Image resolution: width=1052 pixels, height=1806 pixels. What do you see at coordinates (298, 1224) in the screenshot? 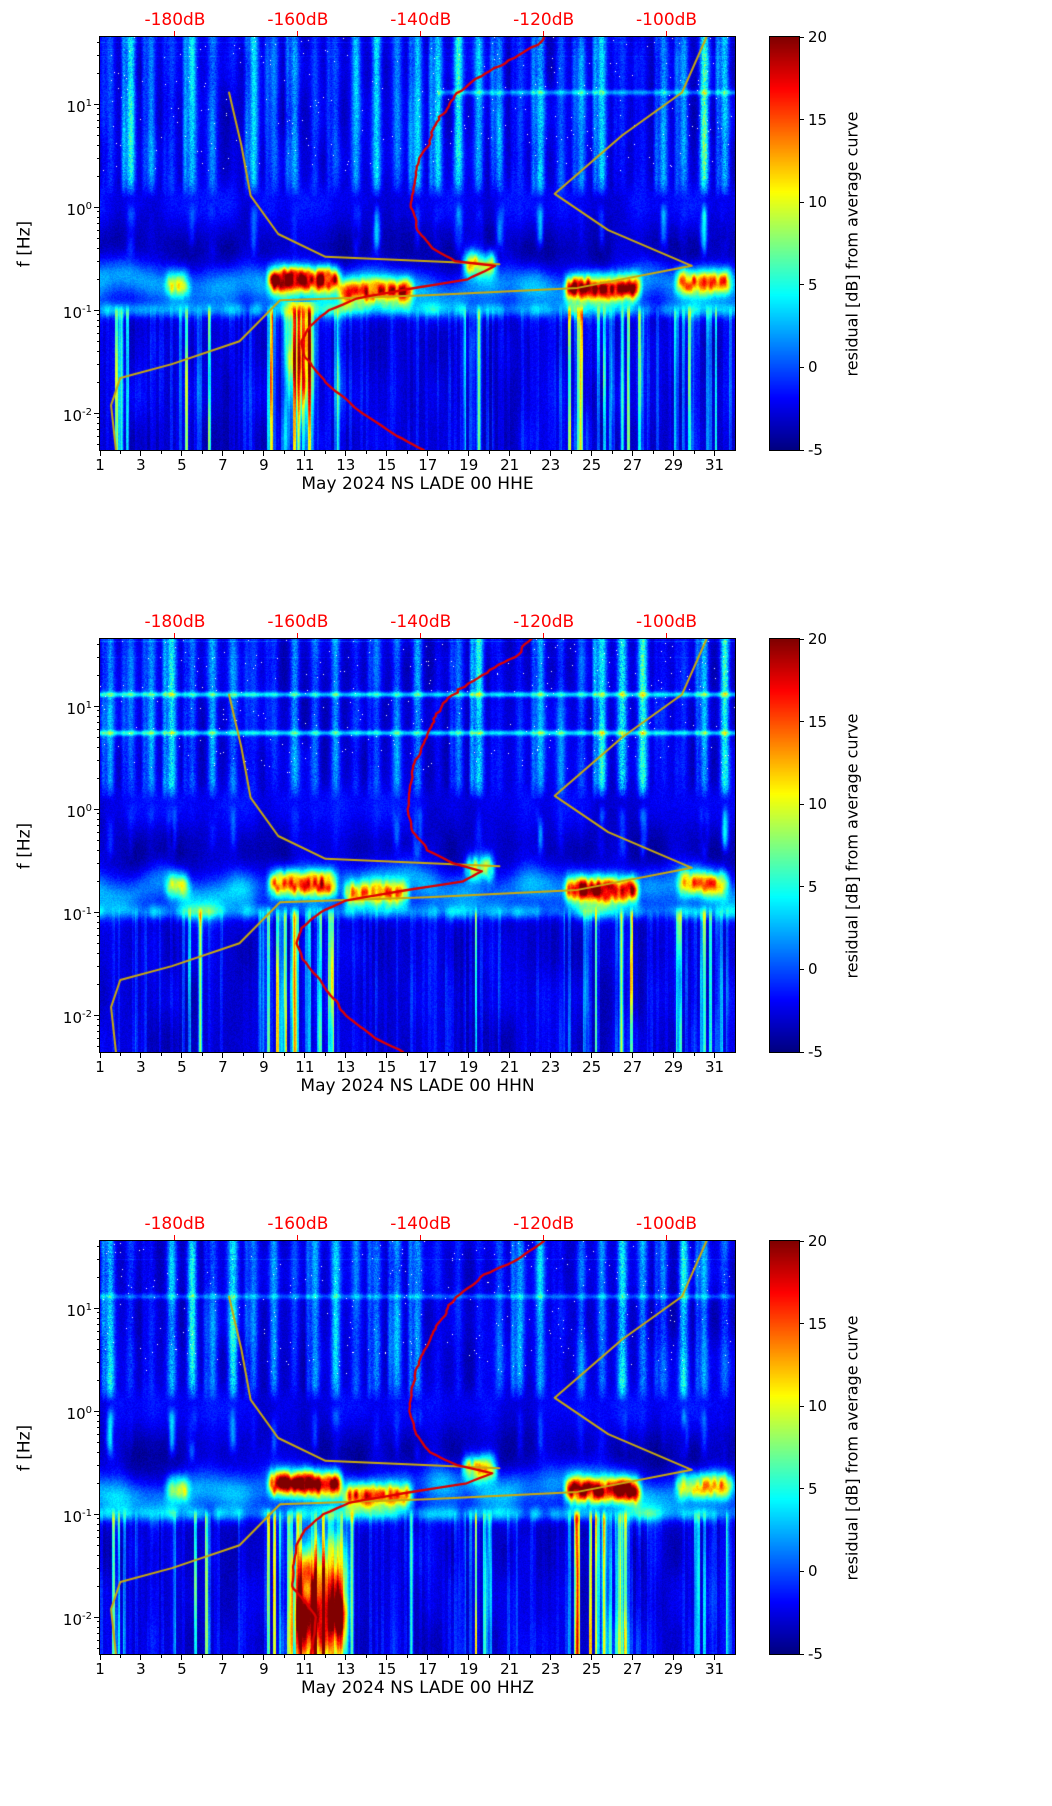
I see `top-tick-label: -160dB` at bounding box center [298, 1224].